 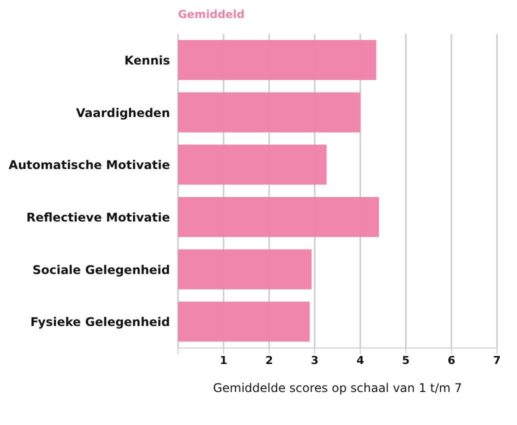 What do you see at coordinates (98, 217) in the screenshot?
I see `y-tick-label: Reflectieve Motivatie` at bounding box center [98, 217].